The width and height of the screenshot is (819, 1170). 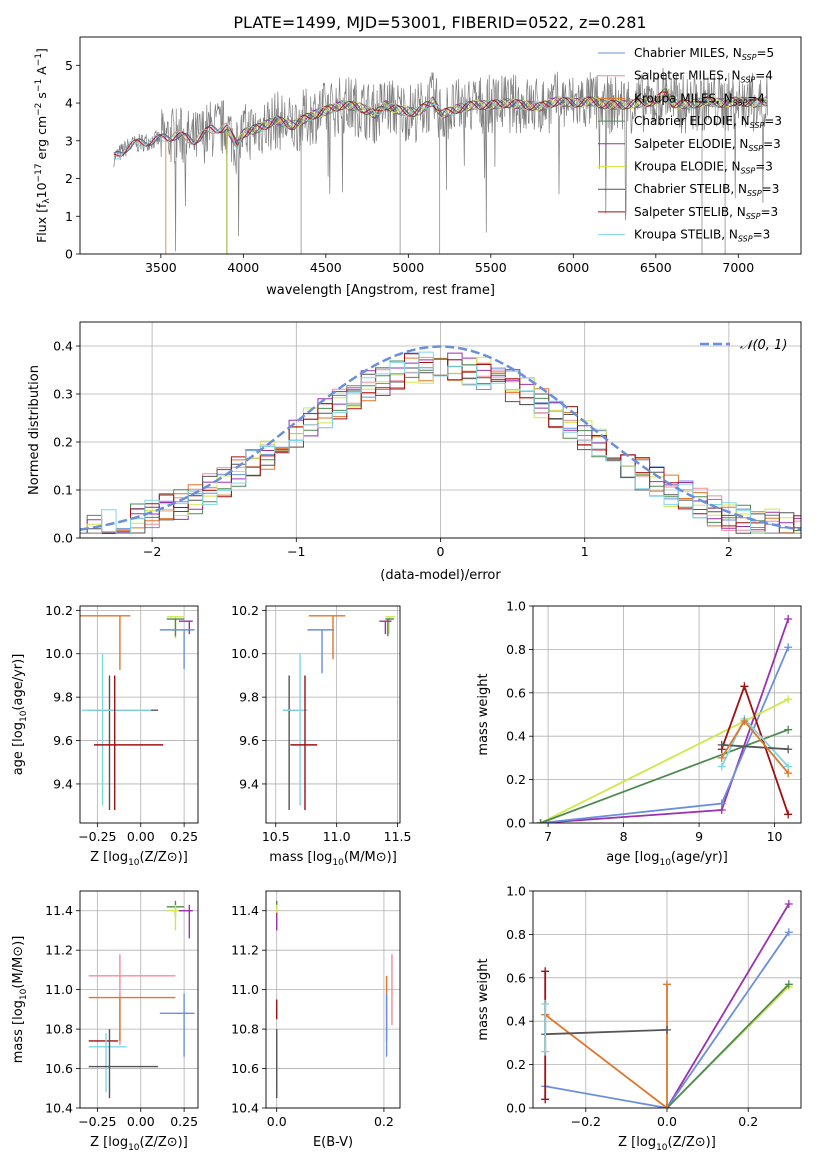 I want to click on y-tick-label: 10.6, so click(x=245, y=1068).